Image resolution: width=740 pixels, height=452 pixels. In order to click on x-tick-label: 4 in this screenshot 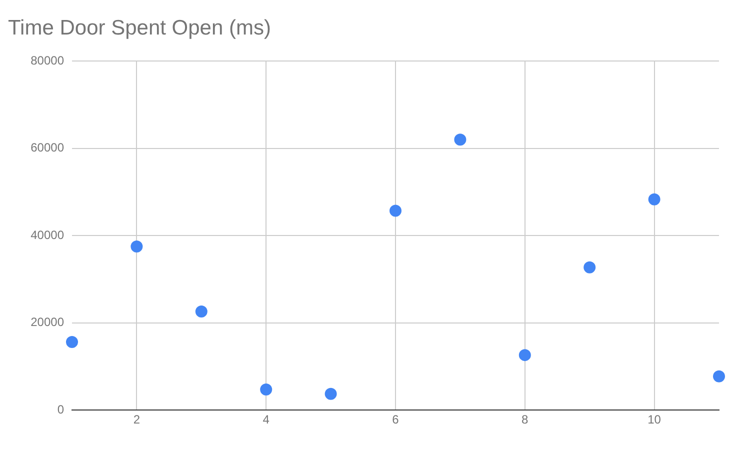, I will do `click(266, 419)`.